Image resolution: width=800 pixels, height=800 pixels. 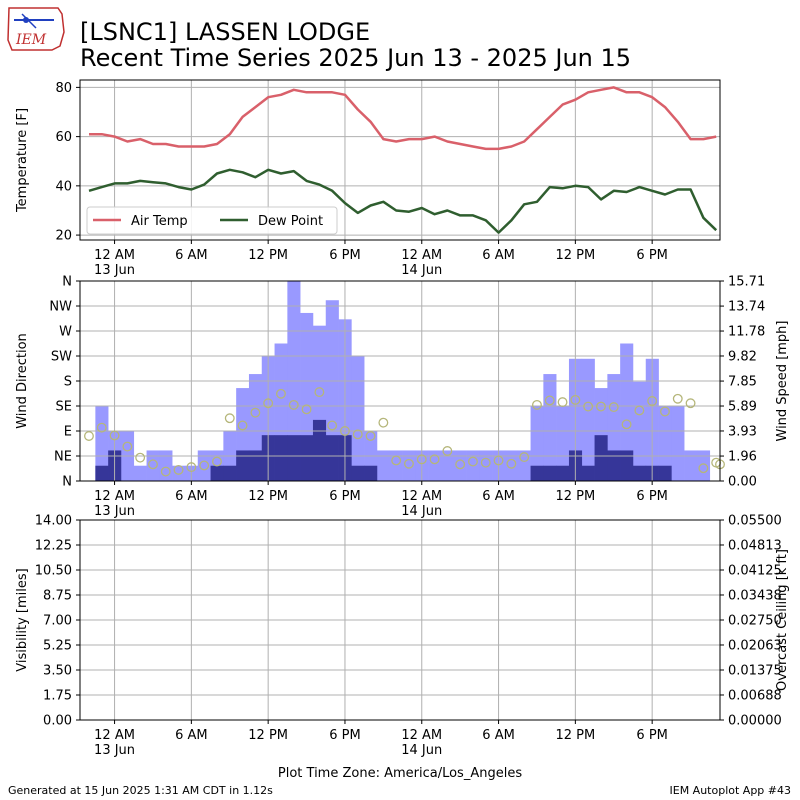 I want to click on temp-ytick-label: 80, so click(x=63, y=88).